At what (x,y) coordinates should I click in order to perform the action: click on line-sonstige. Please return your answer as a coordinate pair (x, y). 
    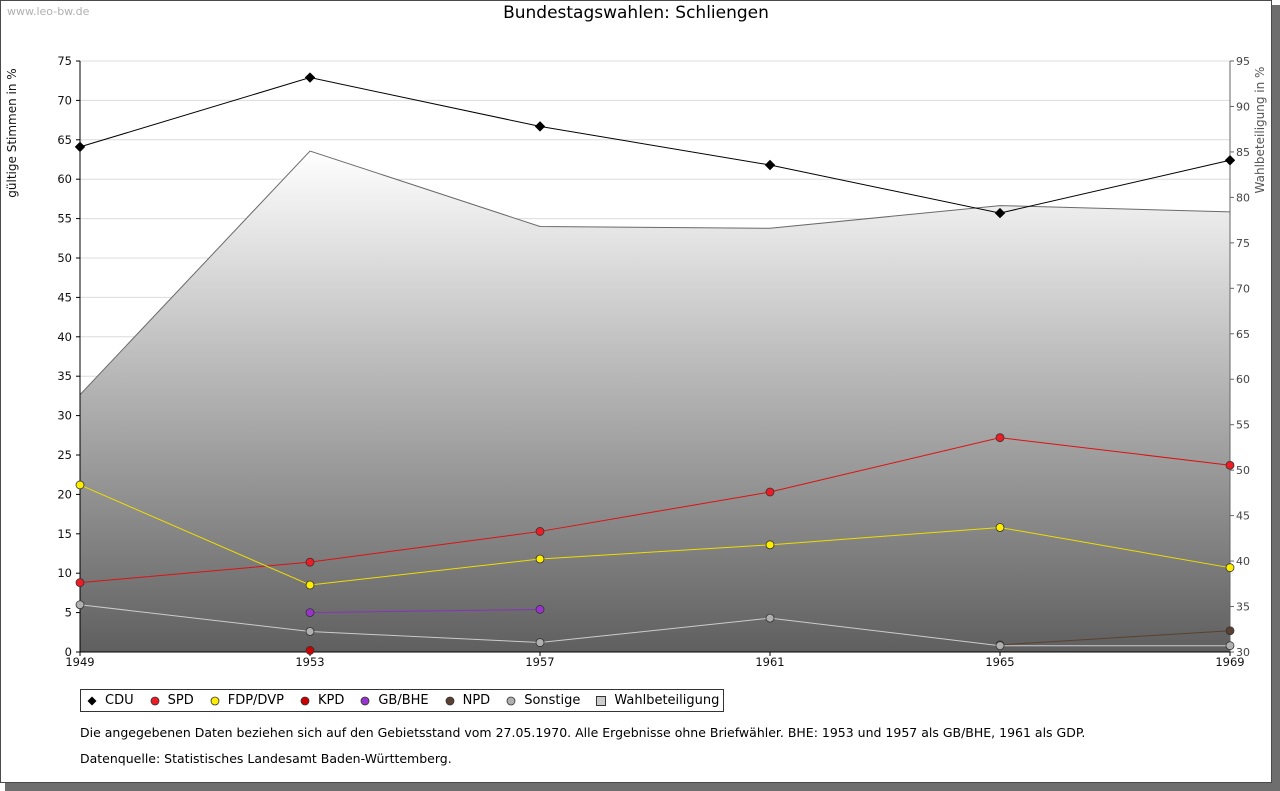
    Looking at the image, I should click on (654, 625).